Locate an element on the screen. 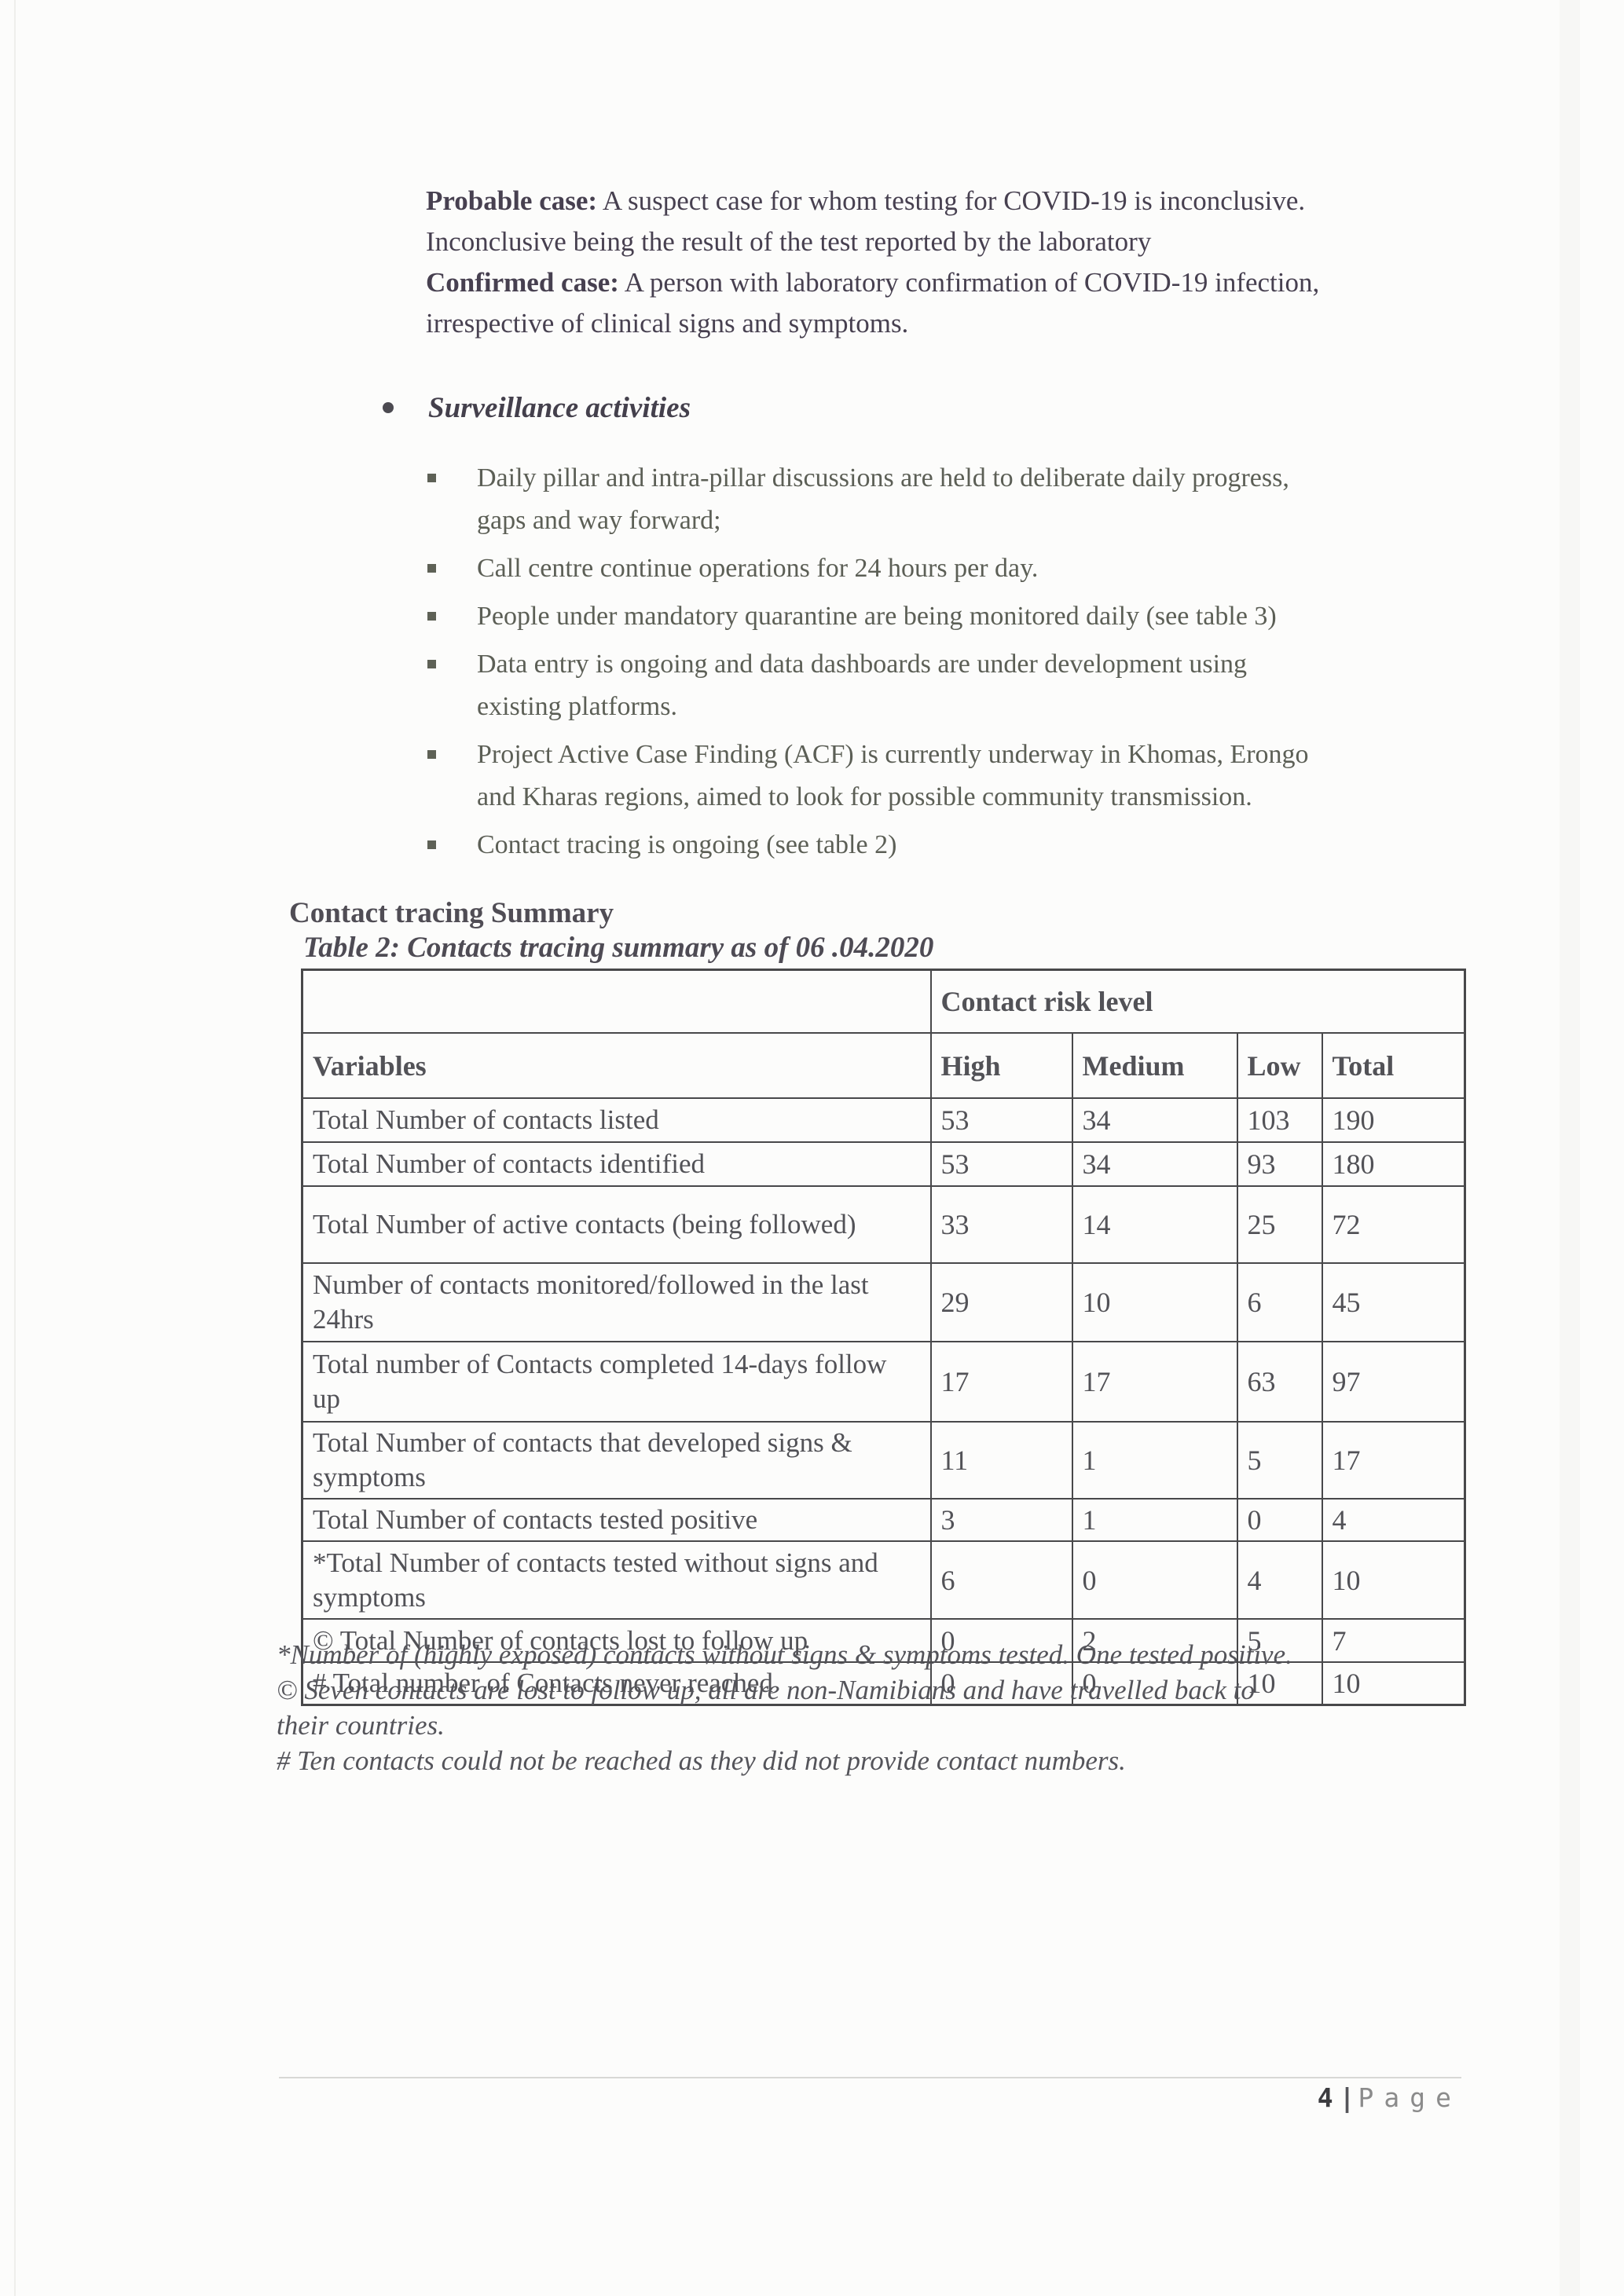 The image size is (1624, 2296). high-cell: 3 is located at coordinates (1001, 1520).